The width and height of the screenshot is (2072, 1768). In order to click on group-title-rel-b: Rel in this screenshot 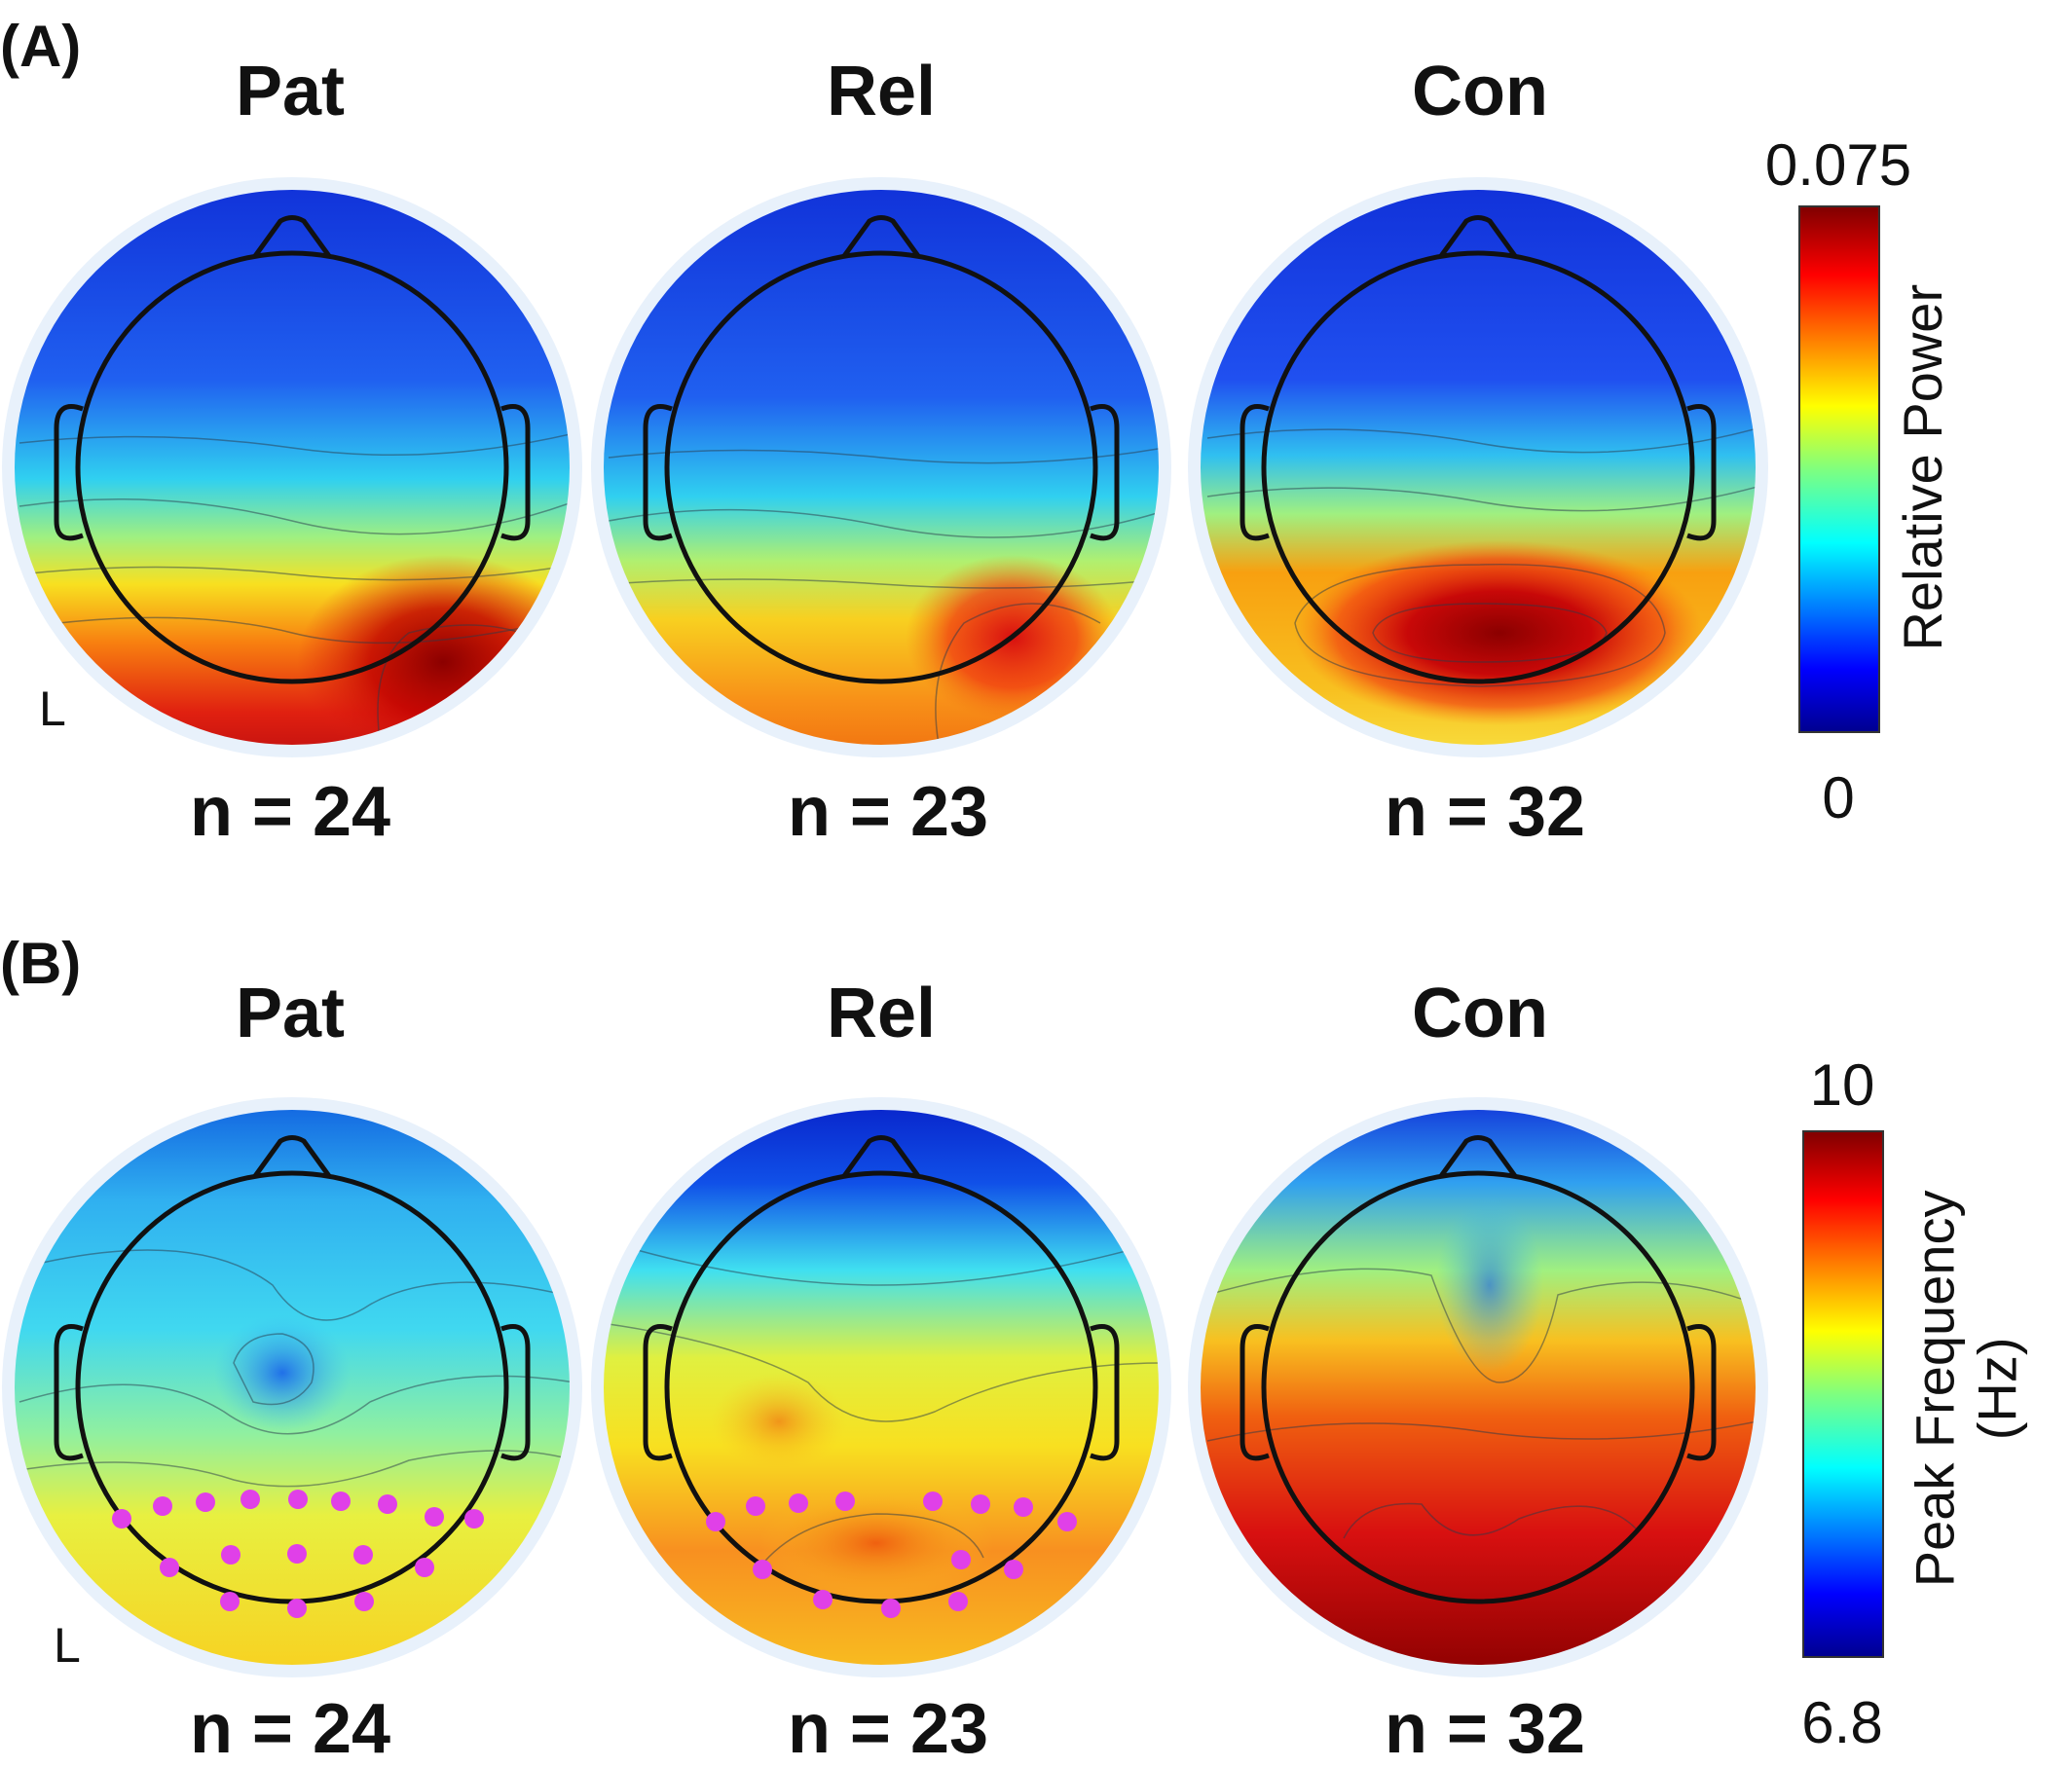, I will do `click(881, 1013)`.